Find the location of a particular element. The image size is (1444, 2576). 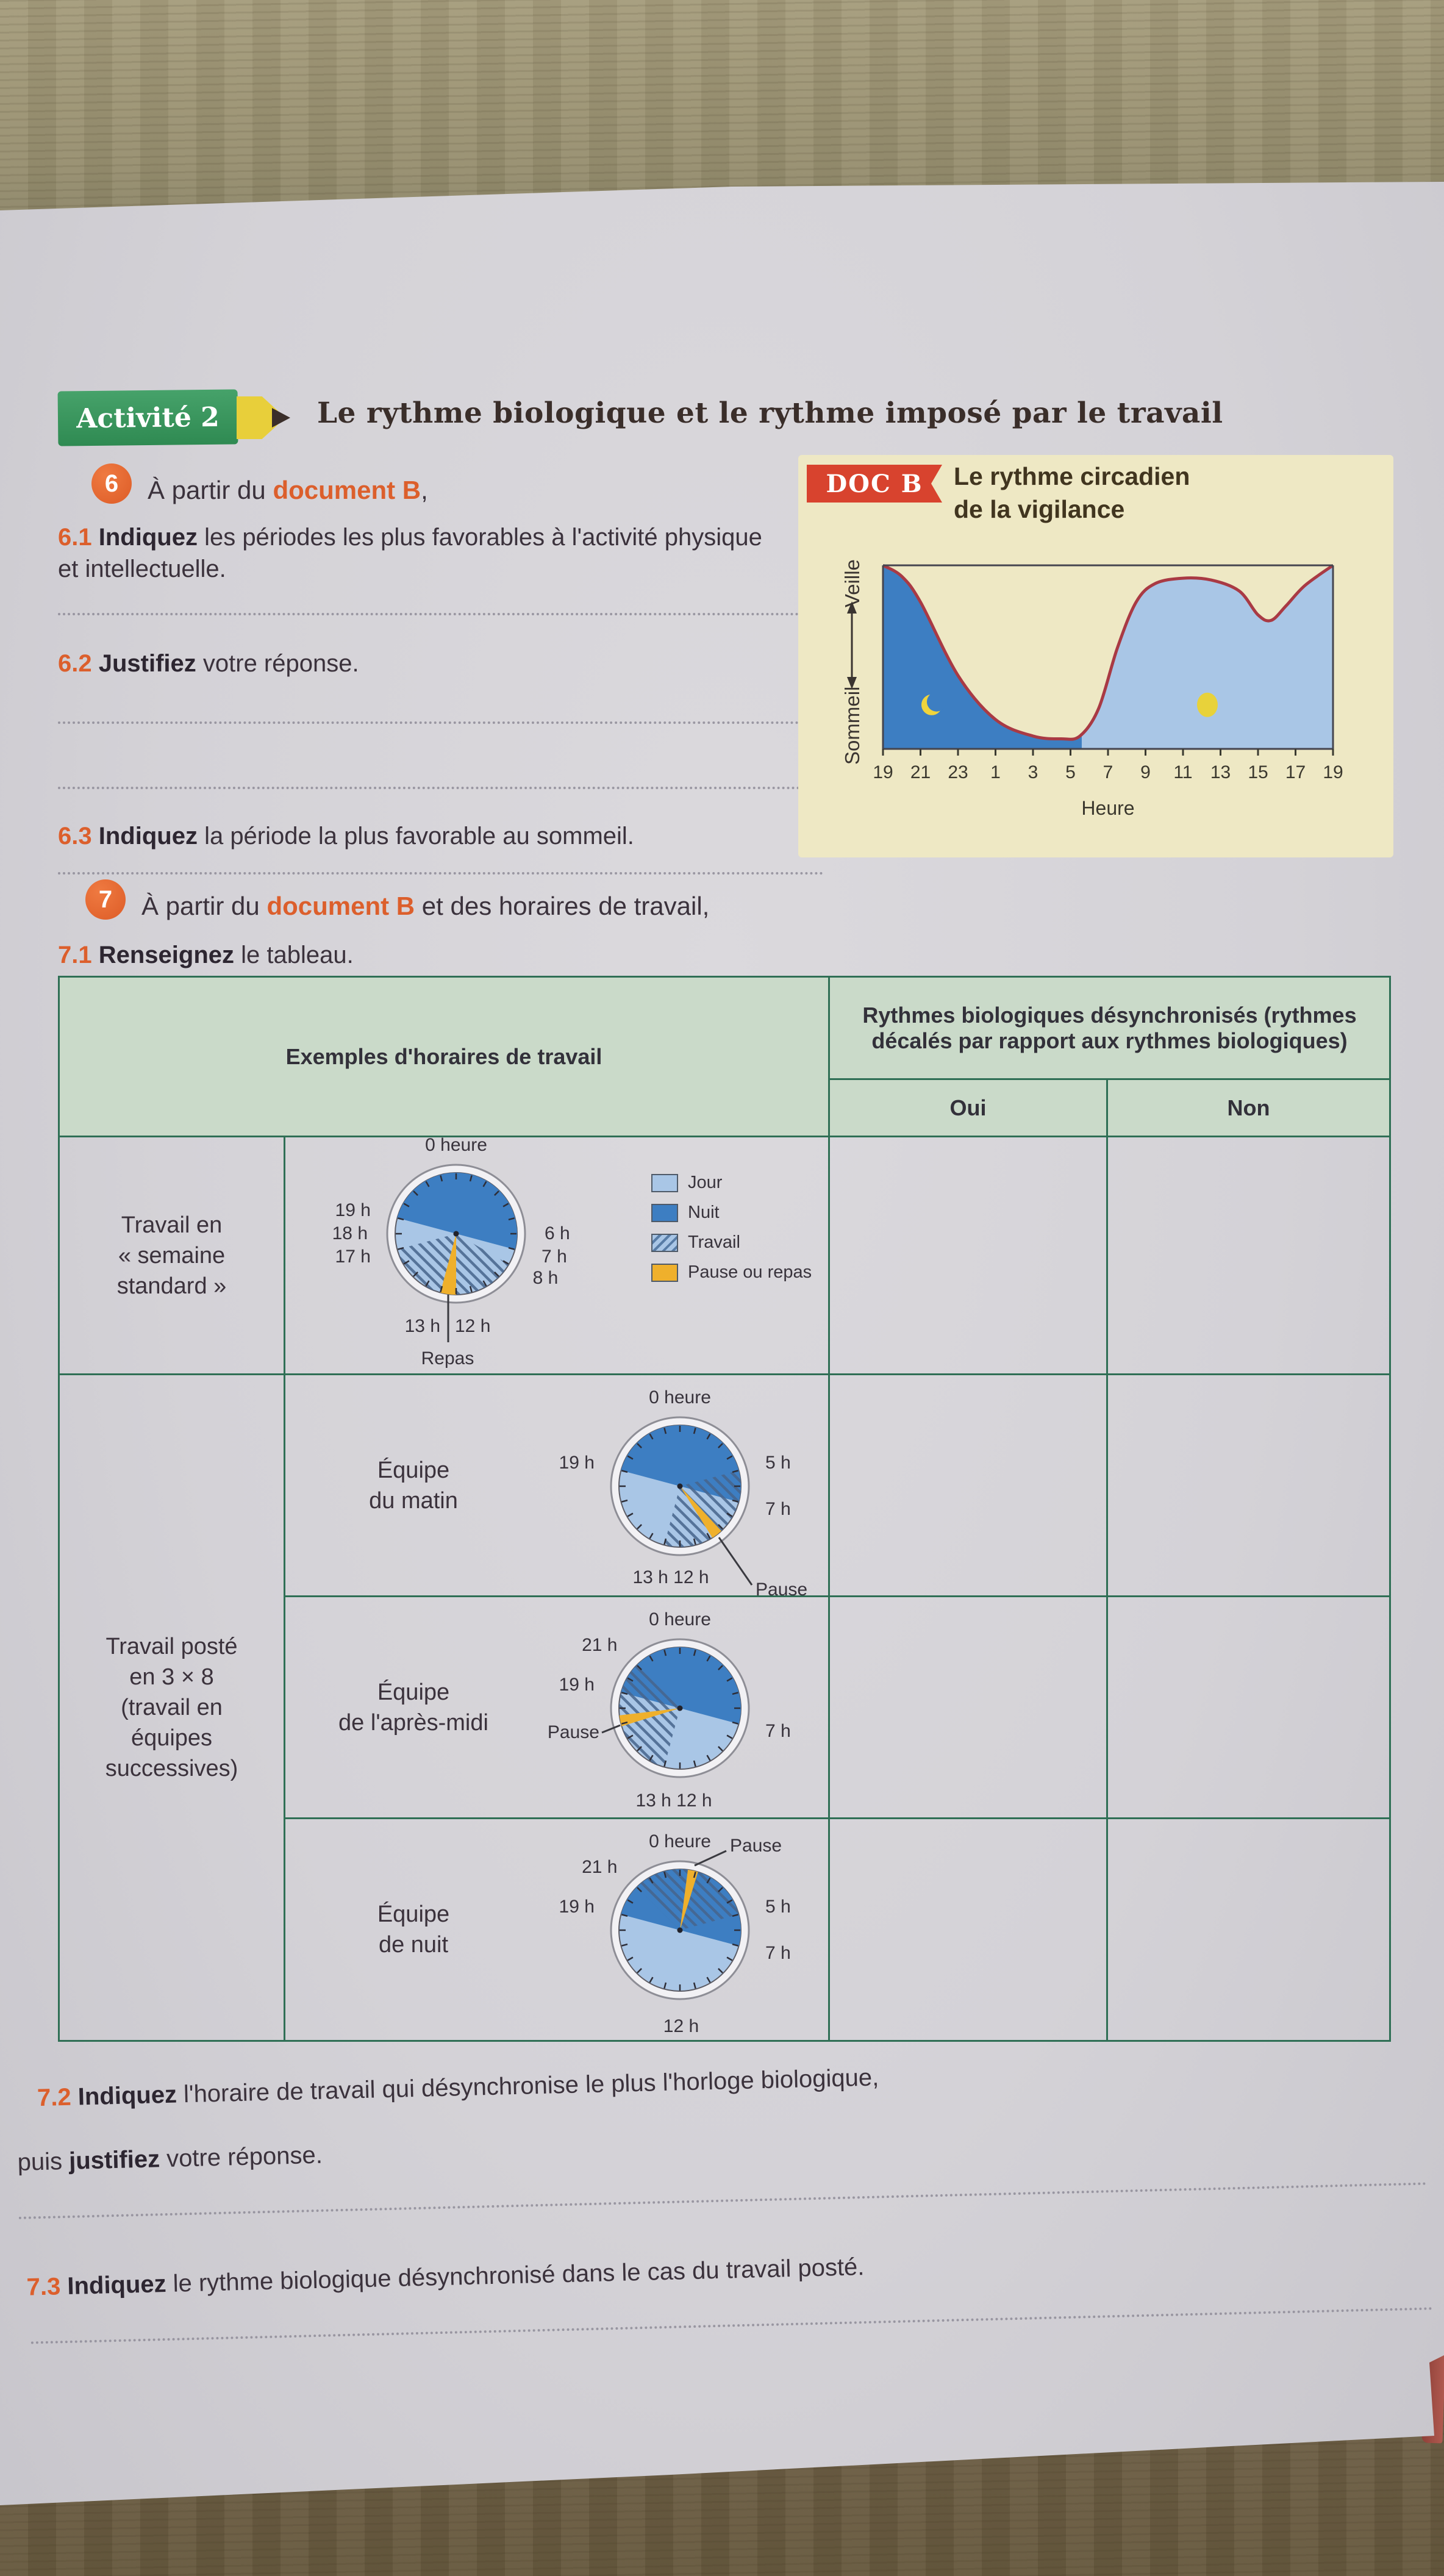

doc-b-title-line1: Le rythme circadien is located at coordinates (1072, 476).